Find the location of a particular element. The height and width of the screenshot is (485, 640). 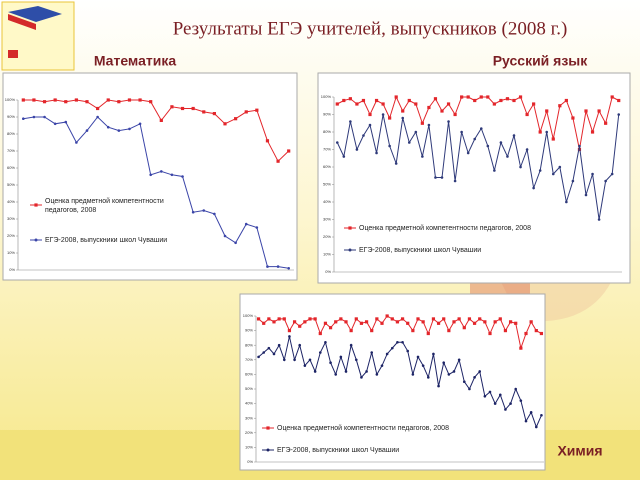

logo-shape is located at coordinates (22, 22).